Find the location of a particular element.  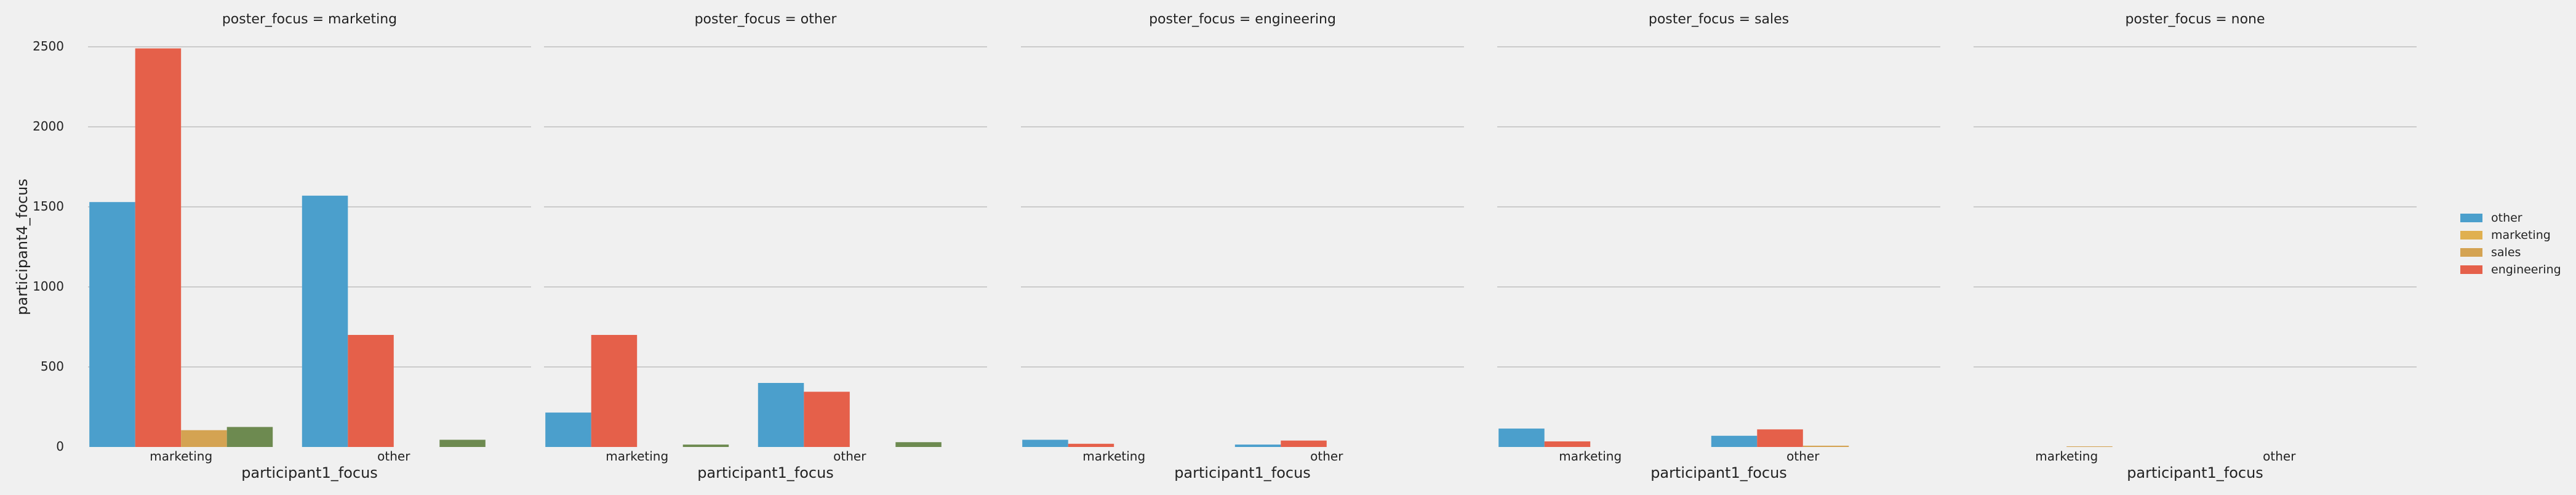

y-tick-label: 1000 is located at coordinates (48, 286).